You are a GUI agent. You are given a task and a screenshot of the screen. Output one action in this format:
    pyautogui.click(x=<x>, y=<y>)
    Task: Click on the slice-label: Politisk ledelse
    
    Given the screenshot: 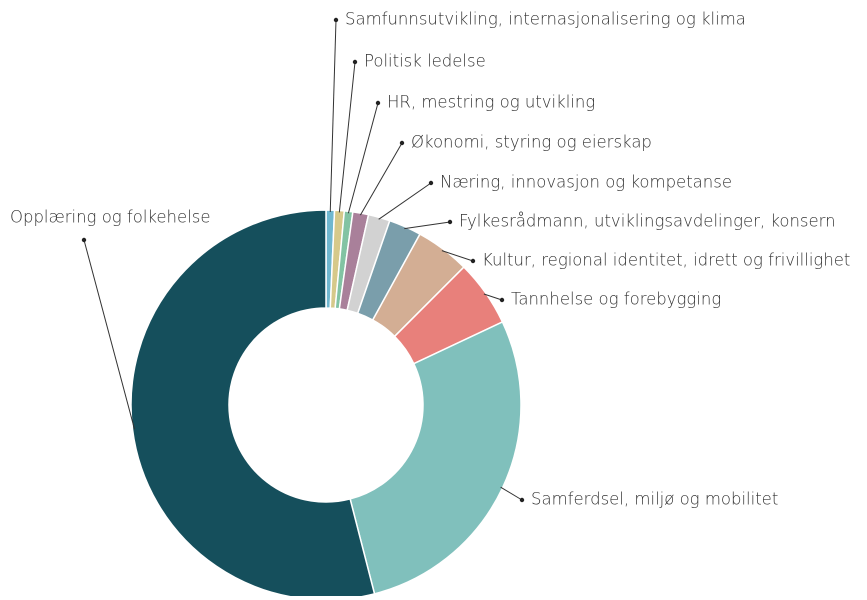 What is the action you would take?
    pyautogui.click(x=425, y=61)
    